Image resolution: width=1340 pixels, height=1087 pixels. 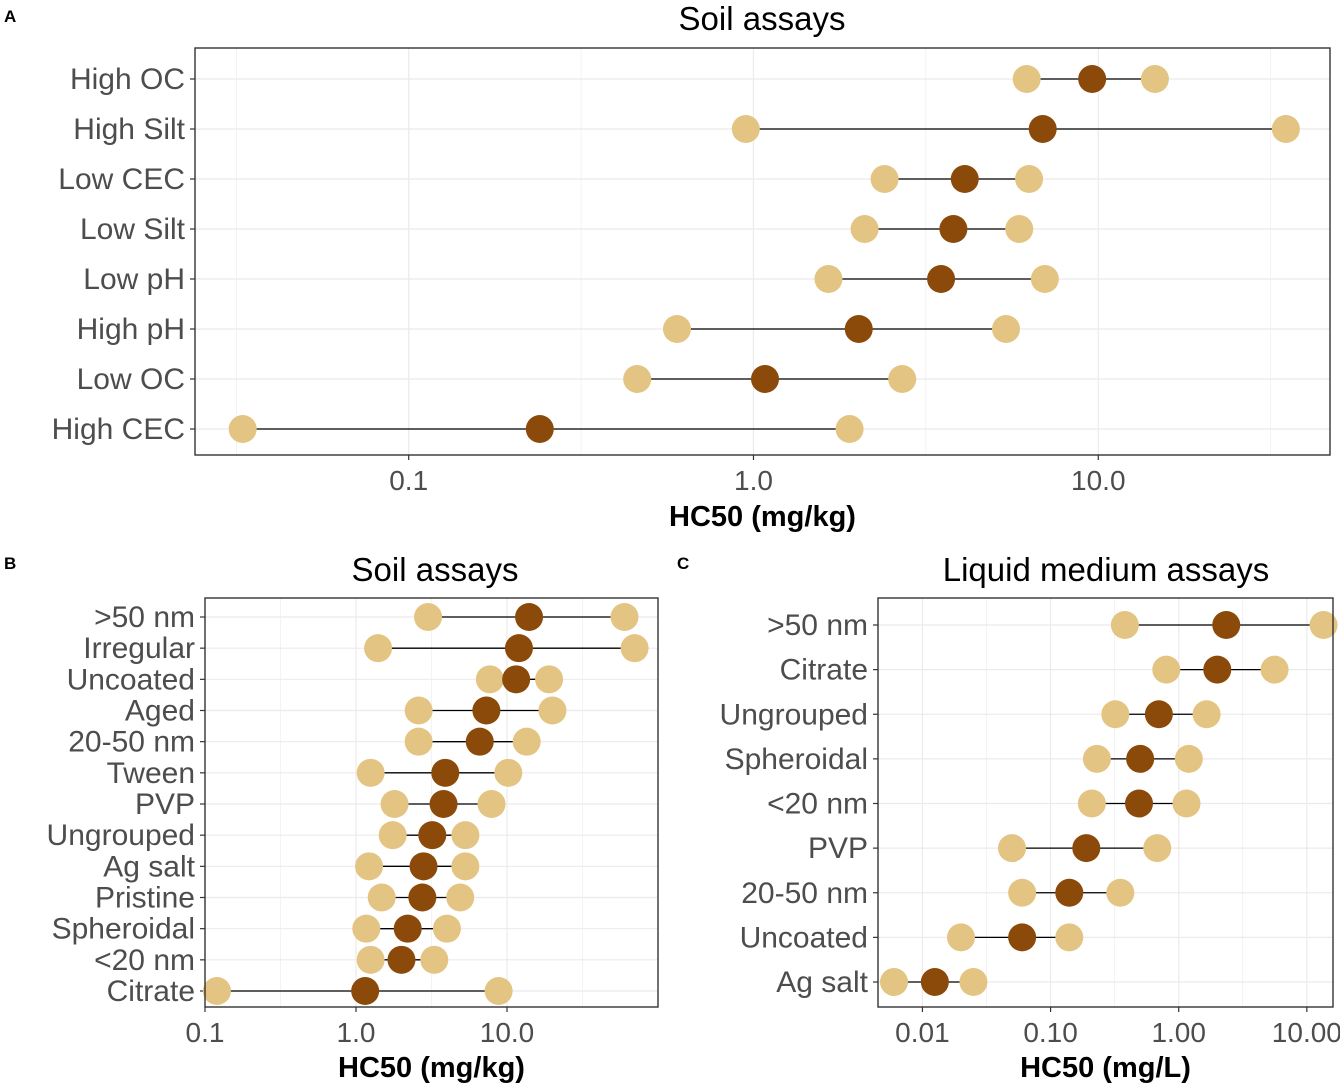 What do you see at coordinates (408, 480) in the screenshot?
I see `x-tick-label-a-0-1: 0.1` at bounding box center [408, 480].